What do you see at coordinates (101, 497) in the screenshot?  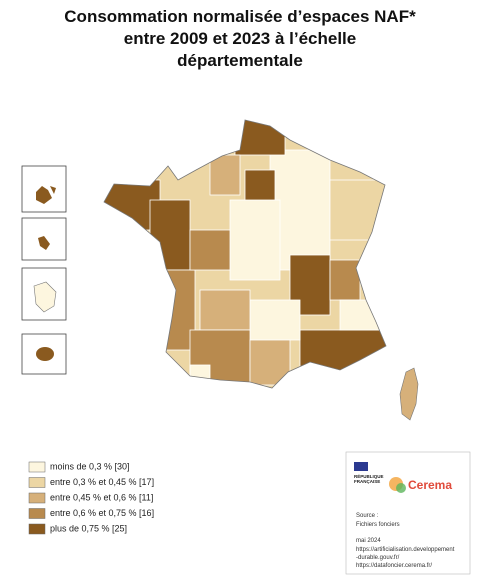 I see `legend-label: entre 0,45 % et 0,6 % [11]` at bounding box center [101, 497].